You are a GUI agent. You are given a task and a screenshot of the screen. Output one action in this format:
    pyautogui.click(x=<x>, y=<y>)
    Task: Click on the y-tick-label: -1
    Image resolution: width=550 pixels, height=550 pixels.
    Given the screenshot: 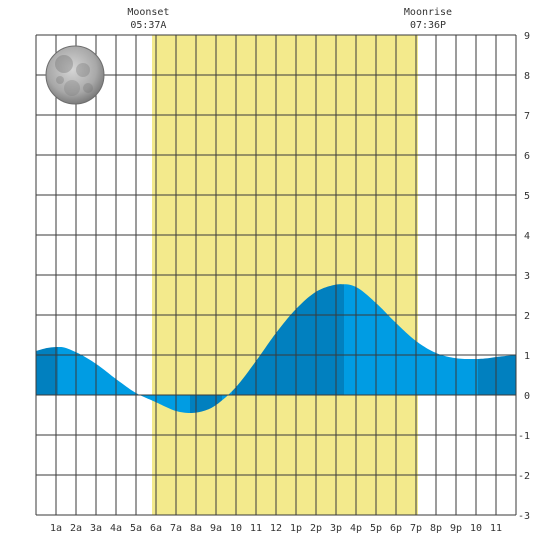 What is the action you would take?
    pyautogui.click(x=524, y=436)
    